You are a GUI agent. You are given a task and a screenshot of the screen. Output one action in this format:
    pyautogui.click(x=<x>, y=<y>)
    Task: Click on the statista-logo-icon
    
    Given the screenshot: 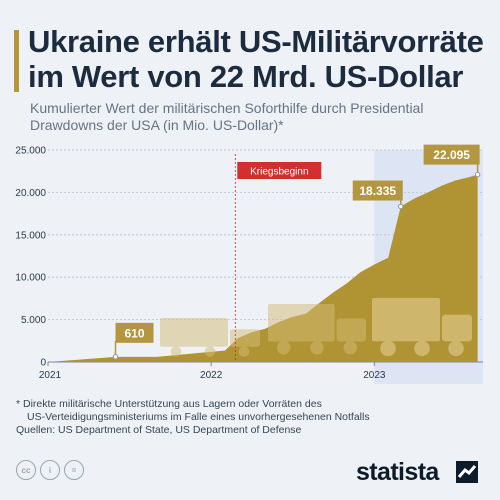 What is the action you would take?
    pyautogui.click(x=467, y=472)
    